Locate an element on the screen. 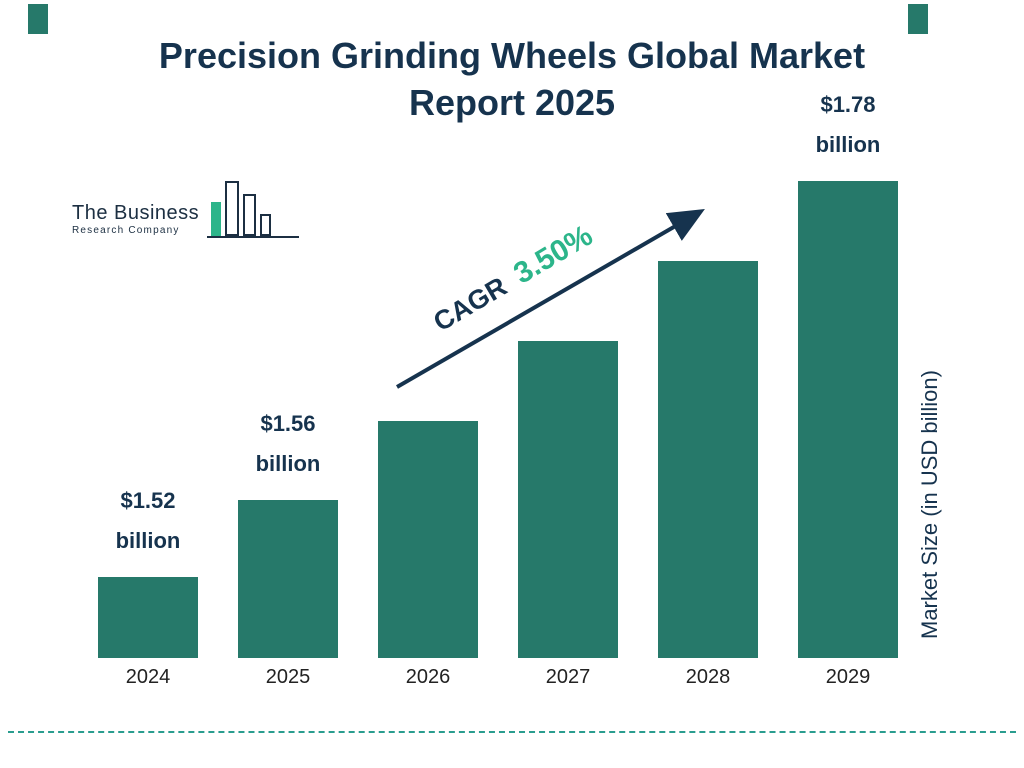  x-axis: 2024 2025 2026 2027 2028 2029 is located at coordinates (498, 677).